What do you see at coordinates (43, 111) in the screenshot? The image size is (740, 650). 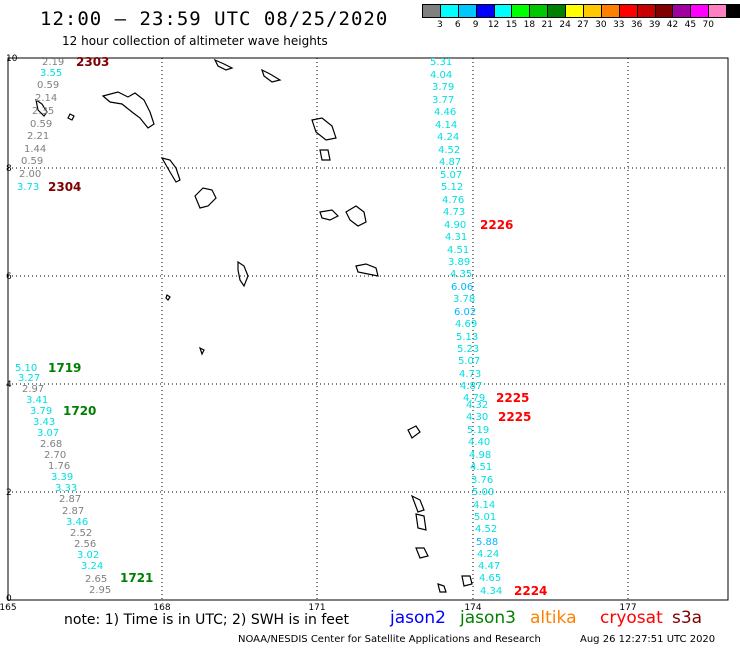 I see `wave-height-label: 2.35` at bounding box center [43, 111].